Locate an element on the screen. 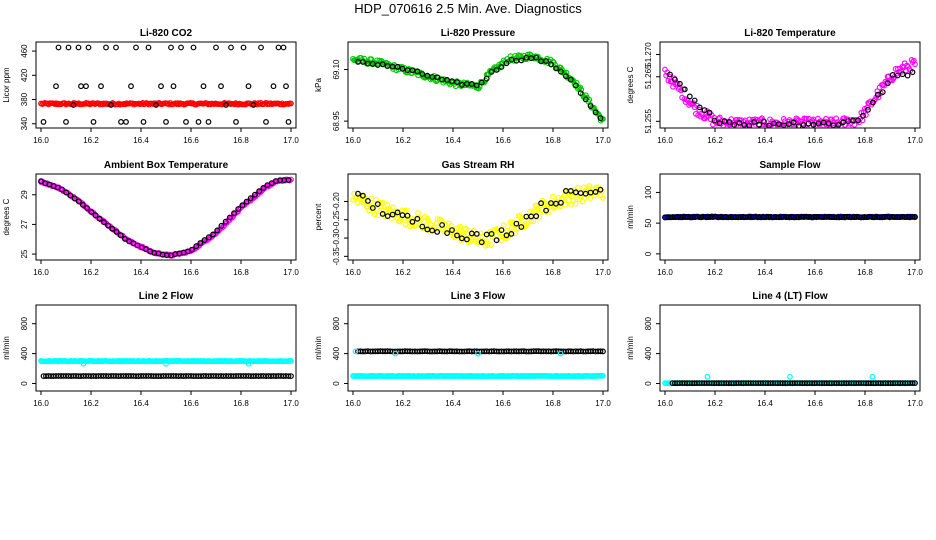  panel-title: Gas Stream RH is located at coordinates (478, 165).